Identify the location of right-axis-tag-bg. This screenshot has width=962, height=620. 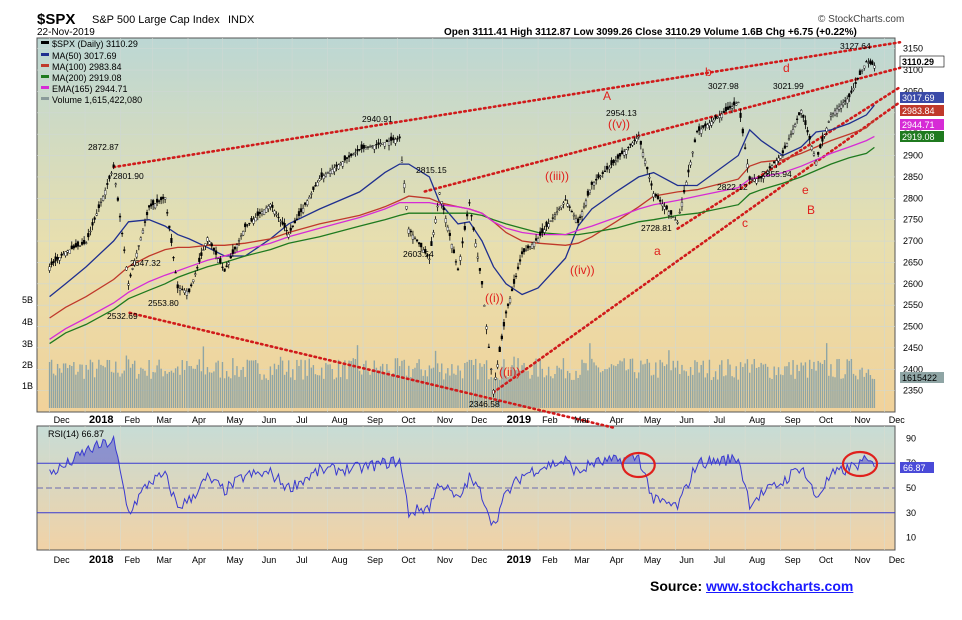
(922, 97).